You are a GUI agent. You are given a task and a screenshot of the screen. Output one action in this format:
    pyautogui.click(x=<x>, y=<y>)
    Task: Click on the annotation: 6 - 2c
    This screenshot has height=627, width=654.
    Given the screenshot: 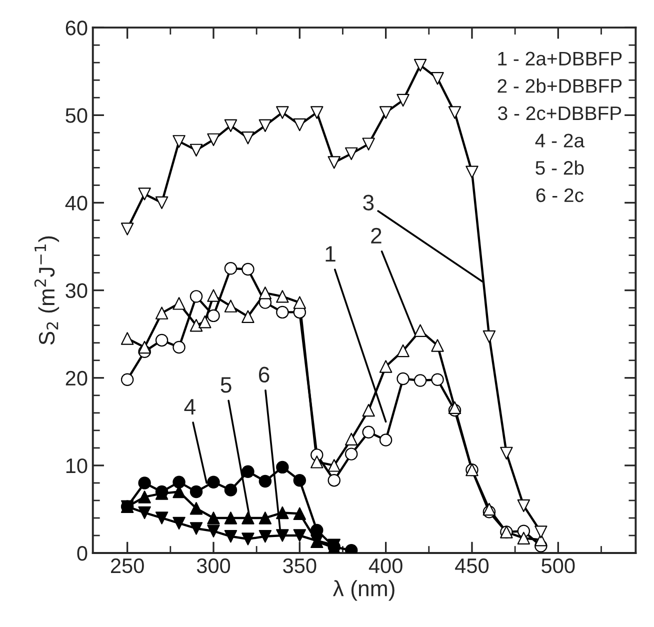 What is the action you would take?
    pyautogui.click(x=560, y=195)
    